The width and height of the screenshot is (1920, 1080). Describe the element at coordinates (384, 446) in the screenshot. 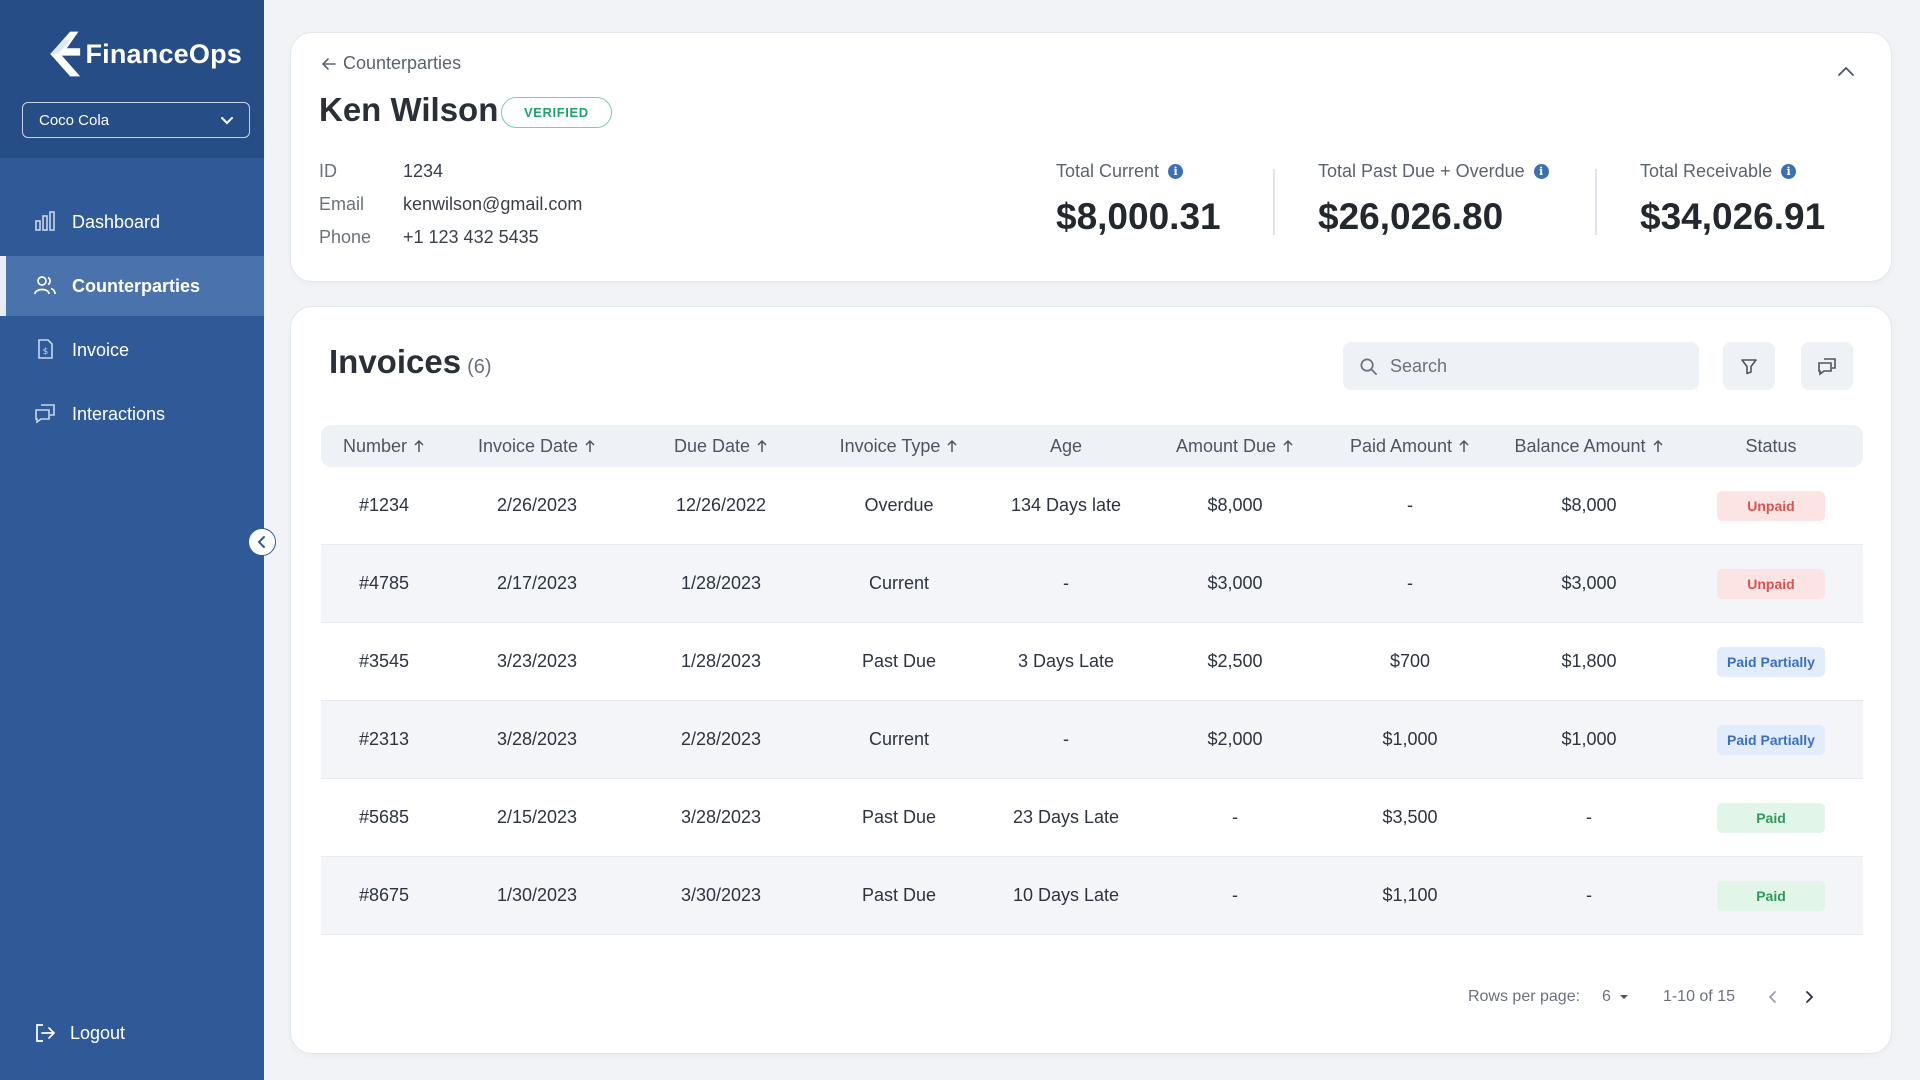

I see `column-header-number: Number` at that location.